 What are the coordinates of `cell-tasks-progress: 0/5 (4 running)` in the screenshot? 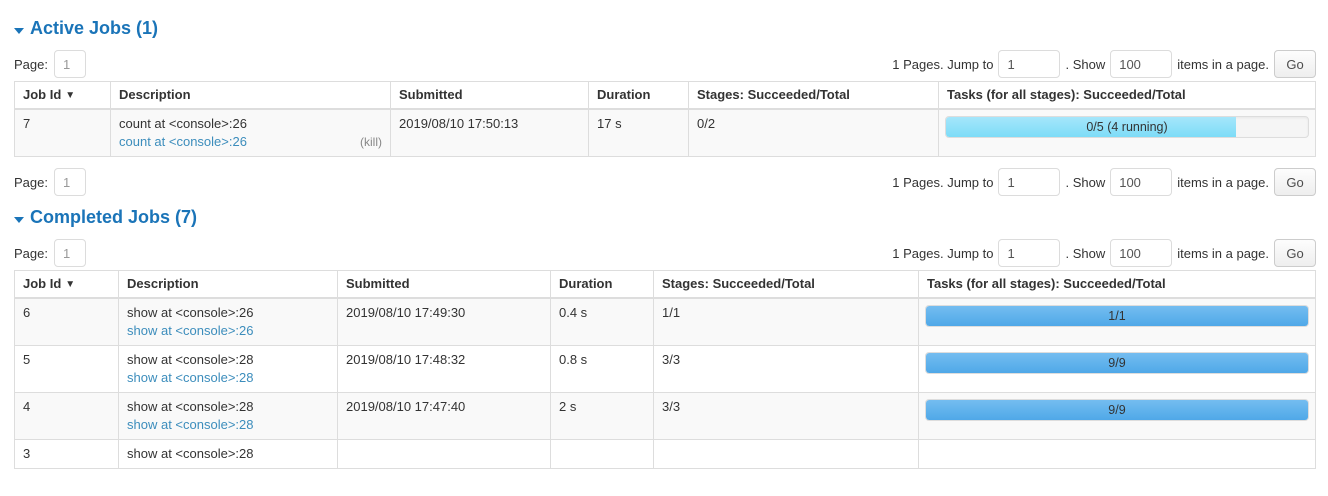 It's located at (1127, 132).